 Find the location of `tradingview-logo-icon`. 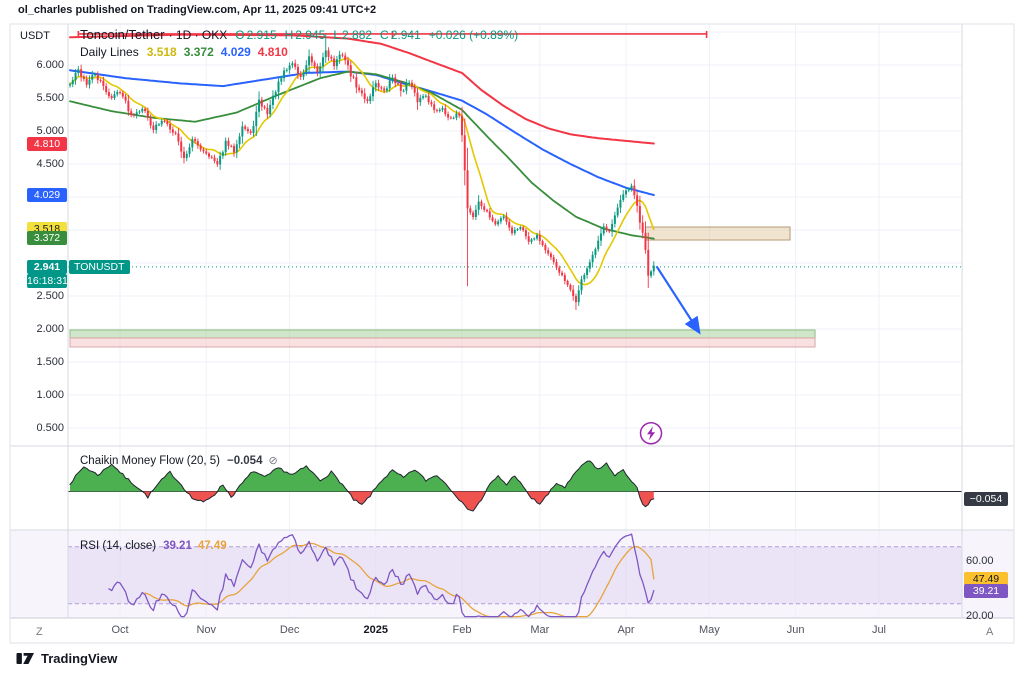

tradingview-logo-icon is located at coordinates (25, 658).